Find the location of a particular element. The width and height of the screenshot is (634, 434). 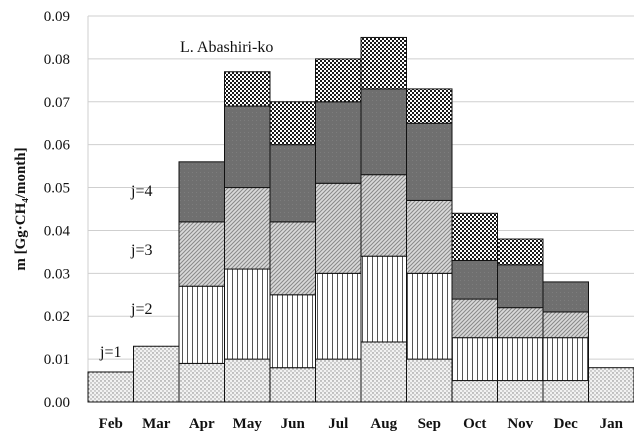

y-axis-ticks: 0.00 0.01 0.02 0.03 0.04 0.05 0.06 0.07 0.08 0.09 is located at coordinates (57, 210).